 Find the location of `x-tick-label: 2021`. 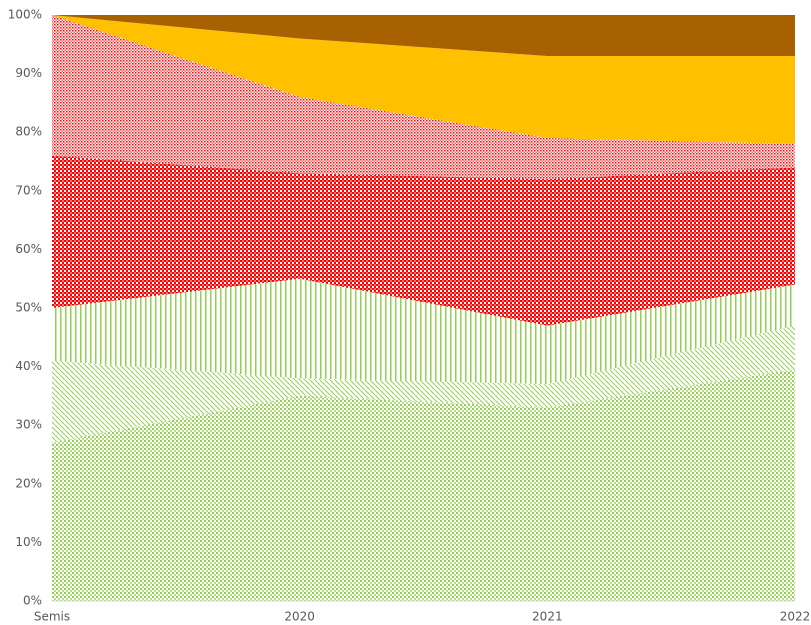

x-tick-label: 2021 is located at coordinates (547, 617).